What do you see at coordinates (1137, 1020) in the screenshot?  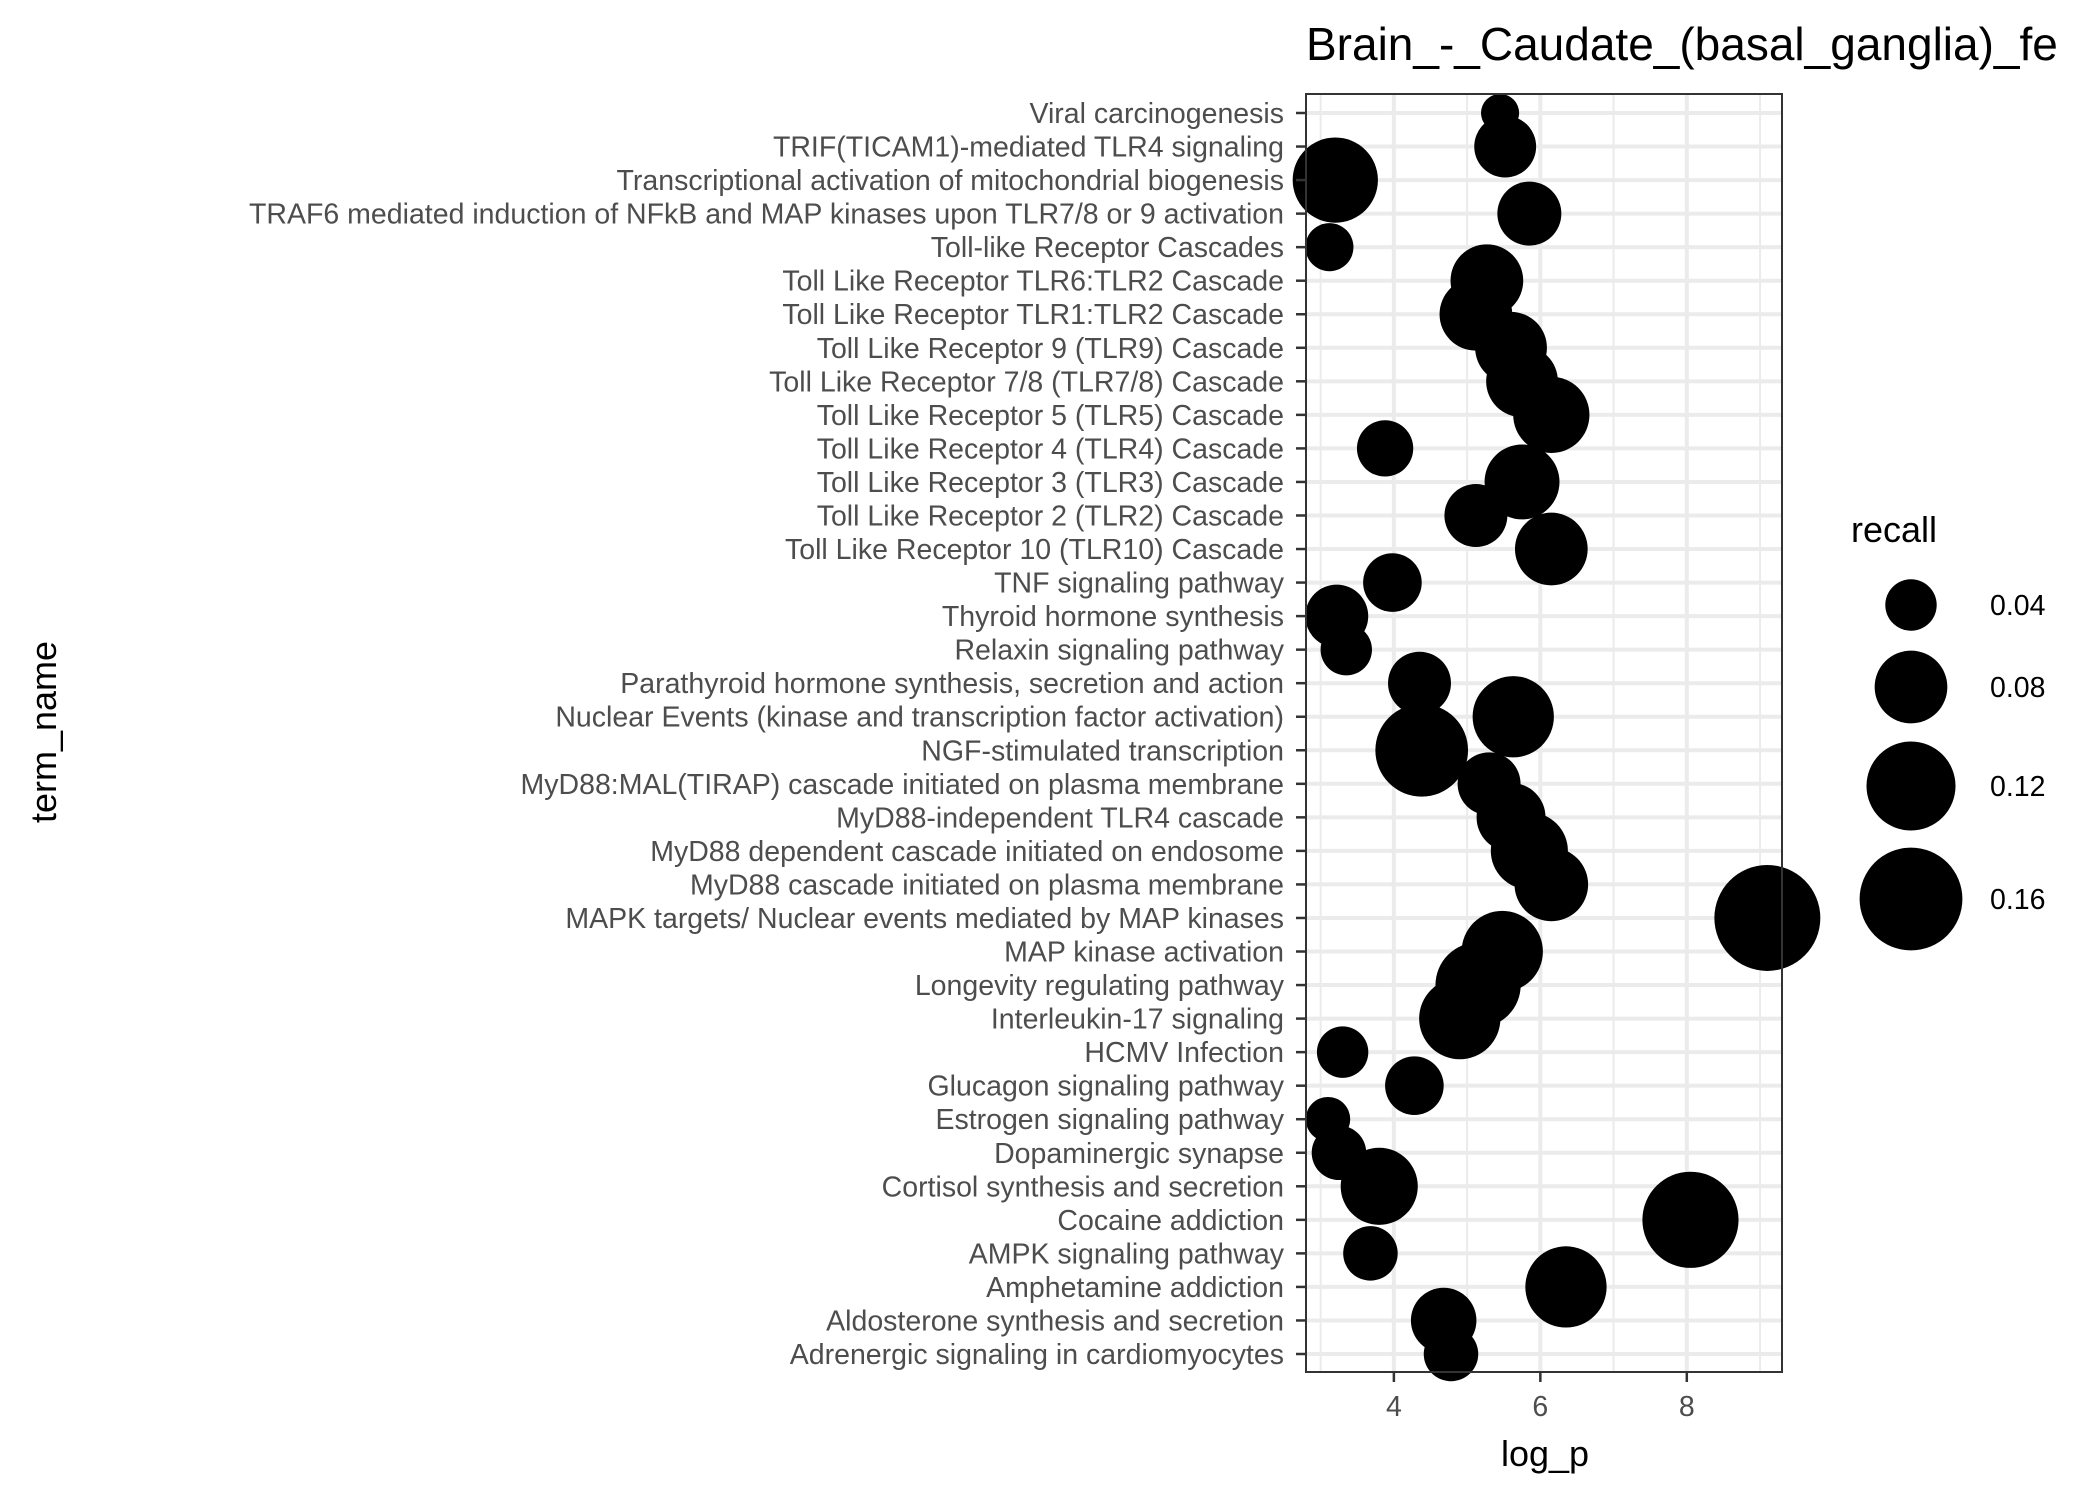 I see `y-tick-label: Interleukin-17 signaling` at bounding box center [1137, 1020].